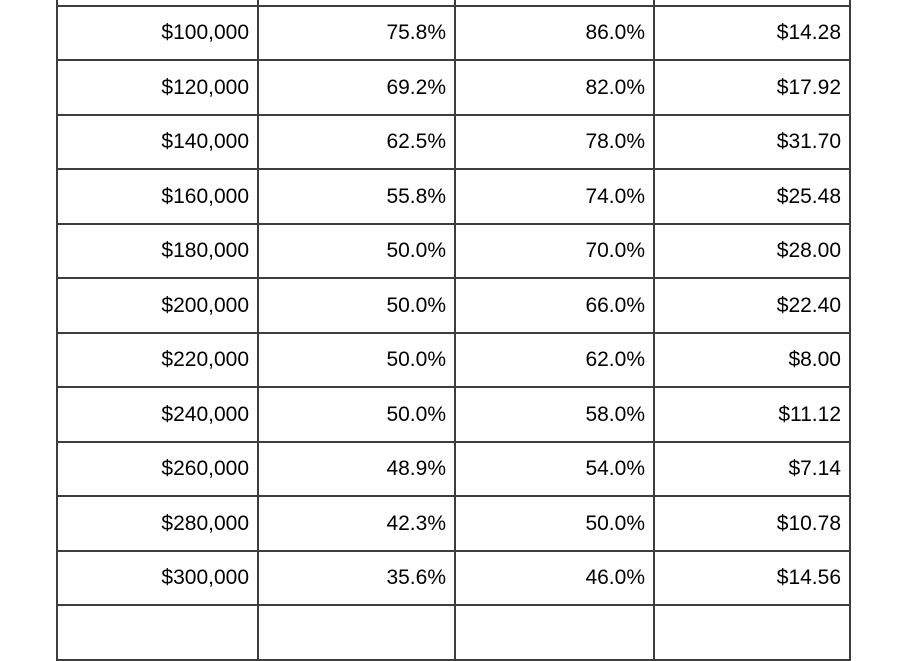 Image resolution: width=905 pixels, height=661 pixels. Describe the element at coordinates (752, 32) in the screenshot. I see `table-cell: $14.28` at that location.